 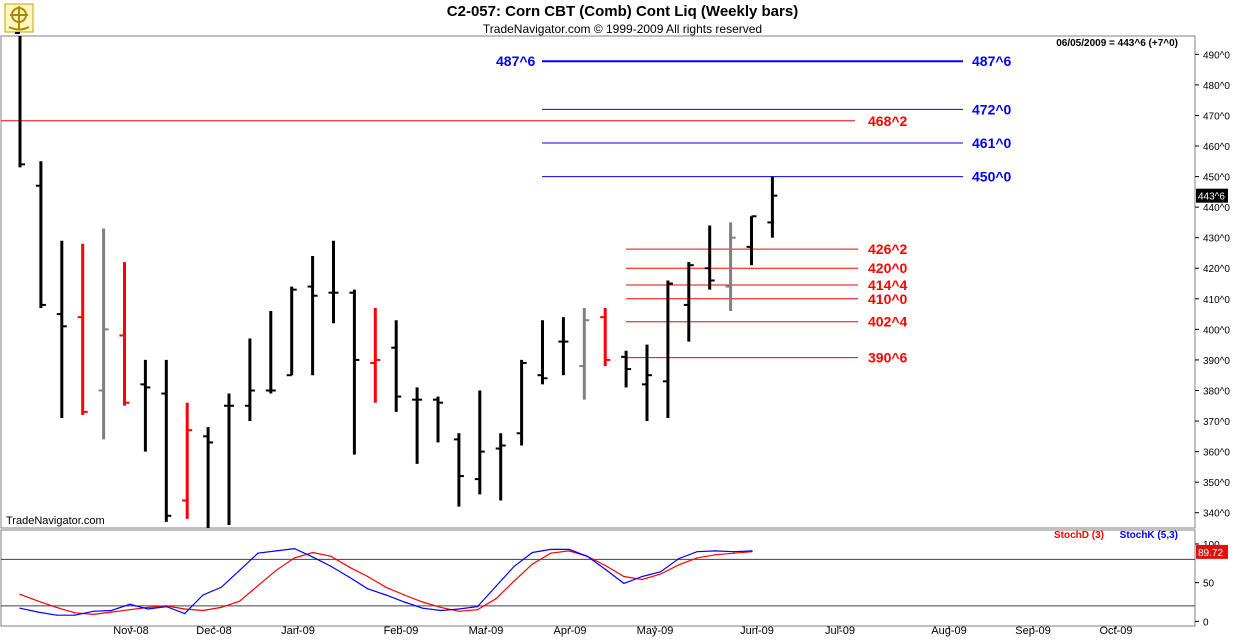 I want to click on price-axis-tick-label: 420^0, so click(x=1216, y=269).